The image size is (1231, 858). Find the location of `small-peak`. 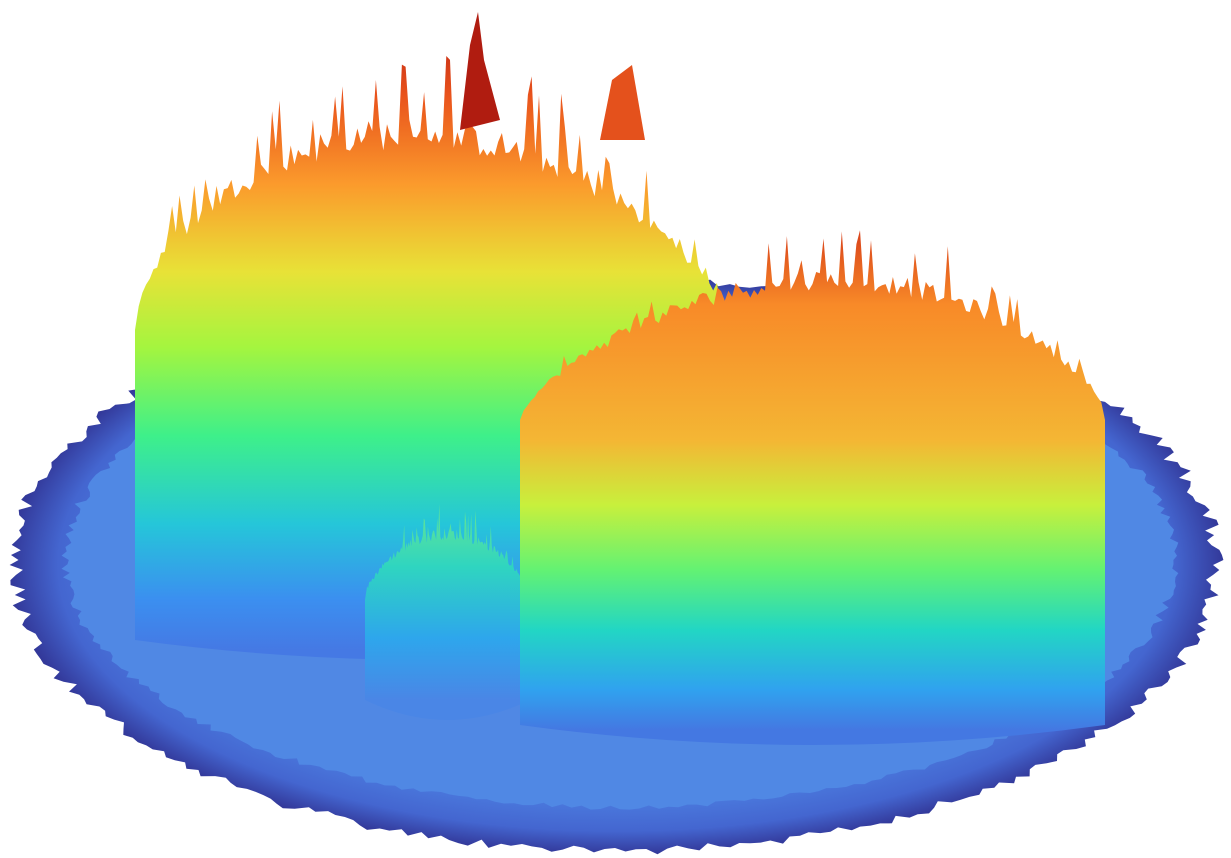

small-peak is located at coordinates (447, 612).